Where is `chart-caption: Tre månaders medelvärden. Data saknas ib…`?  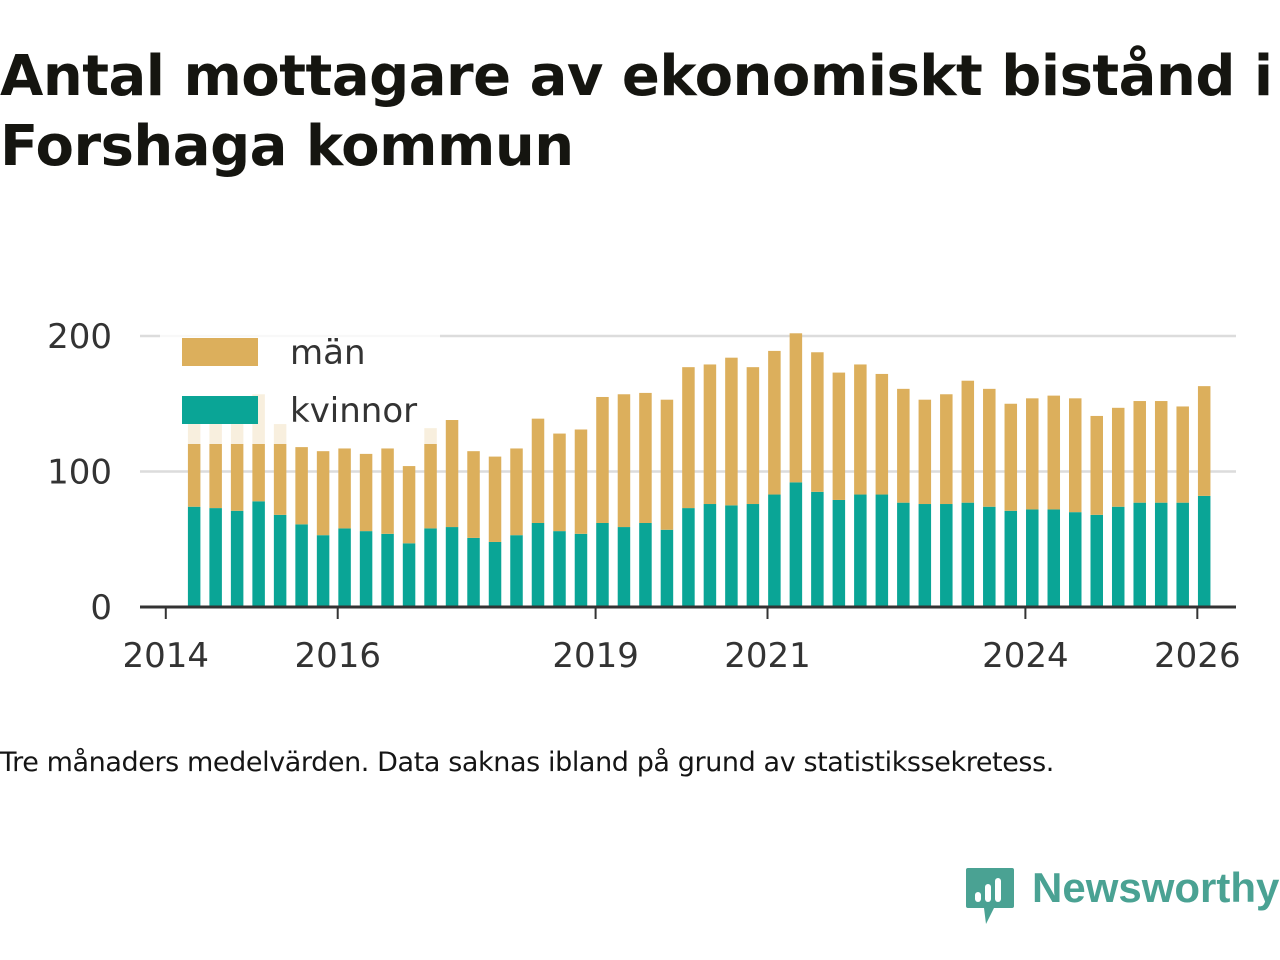 chart-caption: Tre månaders medelvärden. Data saknas ib… is located at coordinates (527, 762).